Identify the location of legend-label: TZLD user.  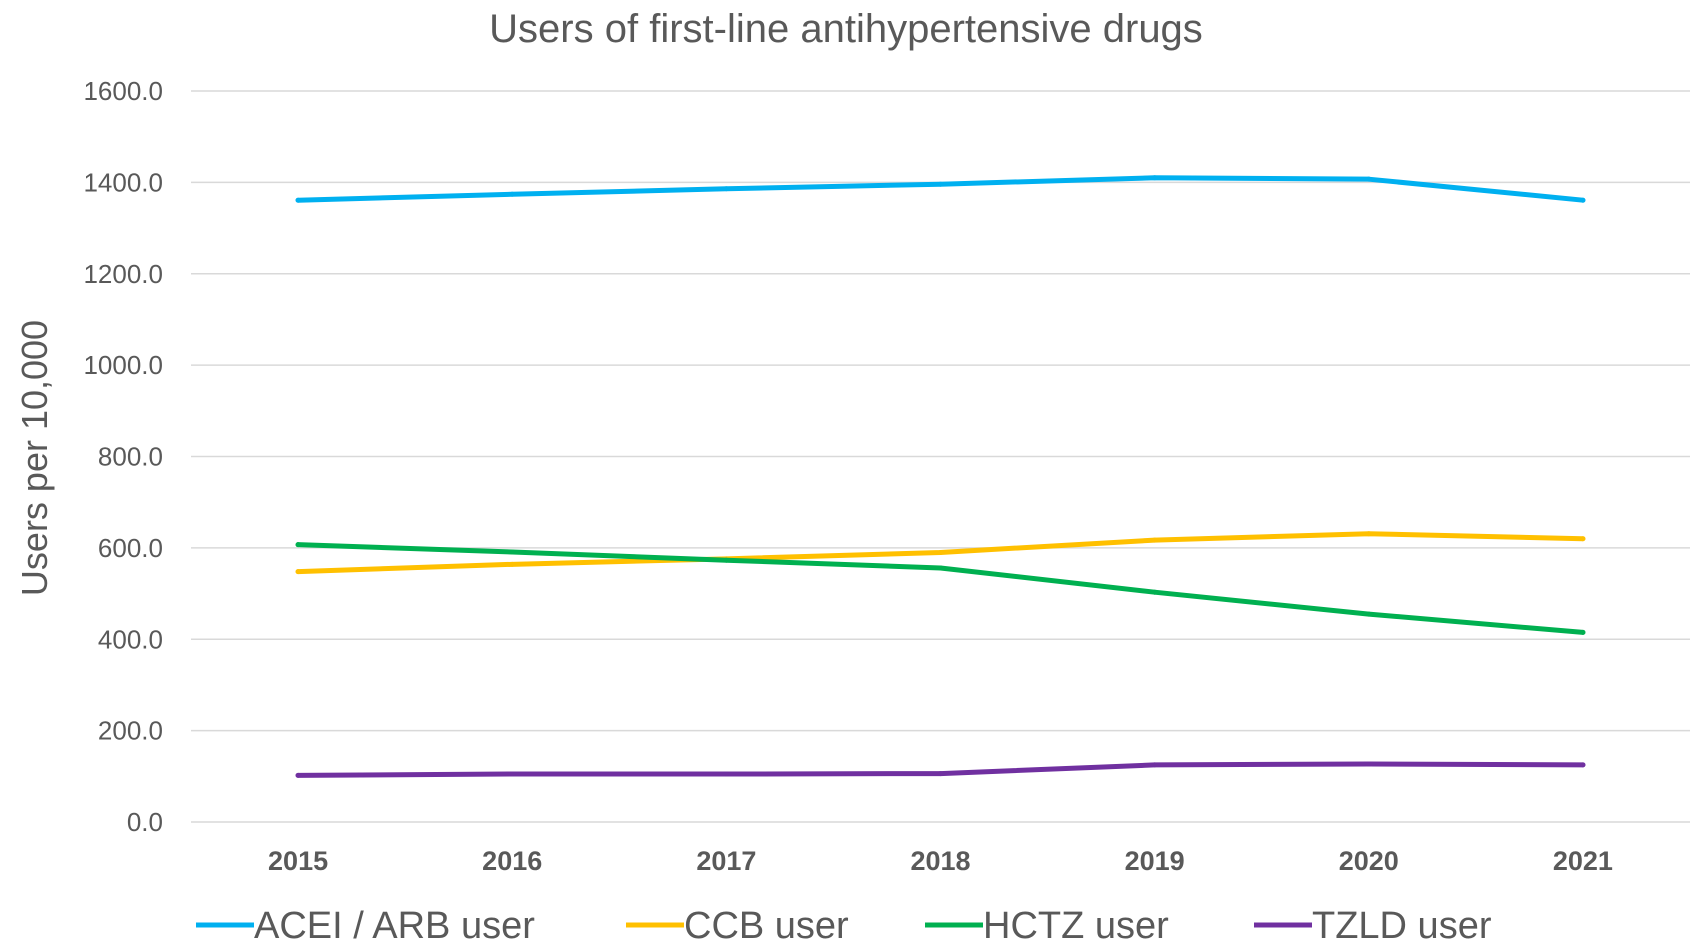
(1402, 922).